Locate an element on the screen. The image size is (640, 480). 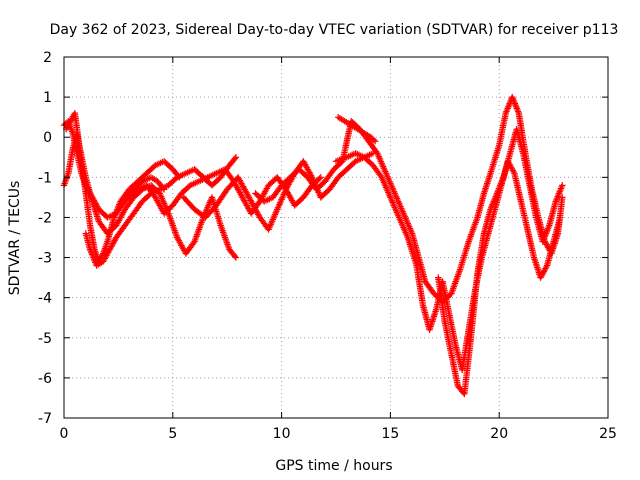
y-tick-label: 1 is located at coordinates (47, 98).